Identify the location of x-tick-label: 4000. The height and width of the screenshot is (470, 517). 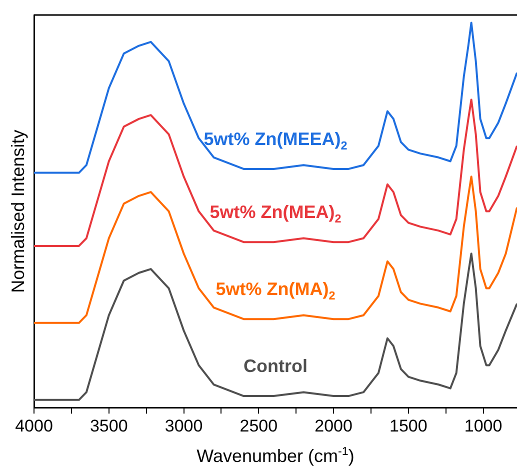
(34, 426).